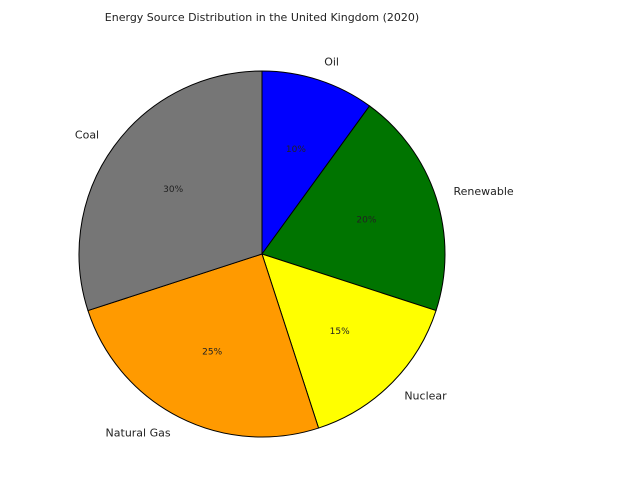 The height and width of the screenshot is (489, 624). I want to click on pie-slice-oil, so click(316, 163).